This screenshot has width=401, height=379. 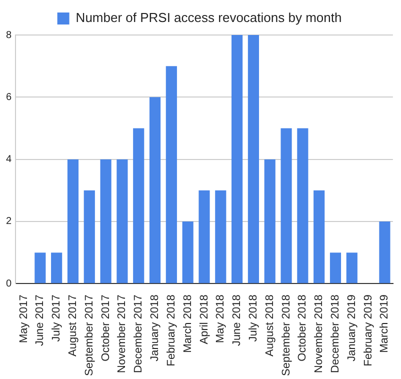 I want to click on x-tick-label: October 2018, so click(x=302, y=328).